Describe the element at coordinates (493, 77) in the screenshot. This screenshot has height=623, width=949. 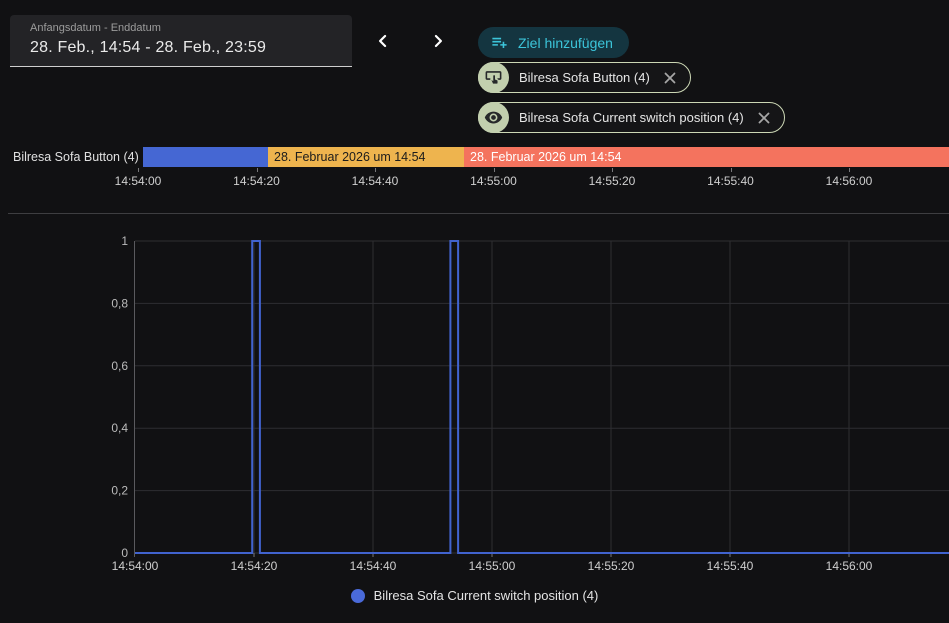
I see `gesture-tap-button-icon` at that location.